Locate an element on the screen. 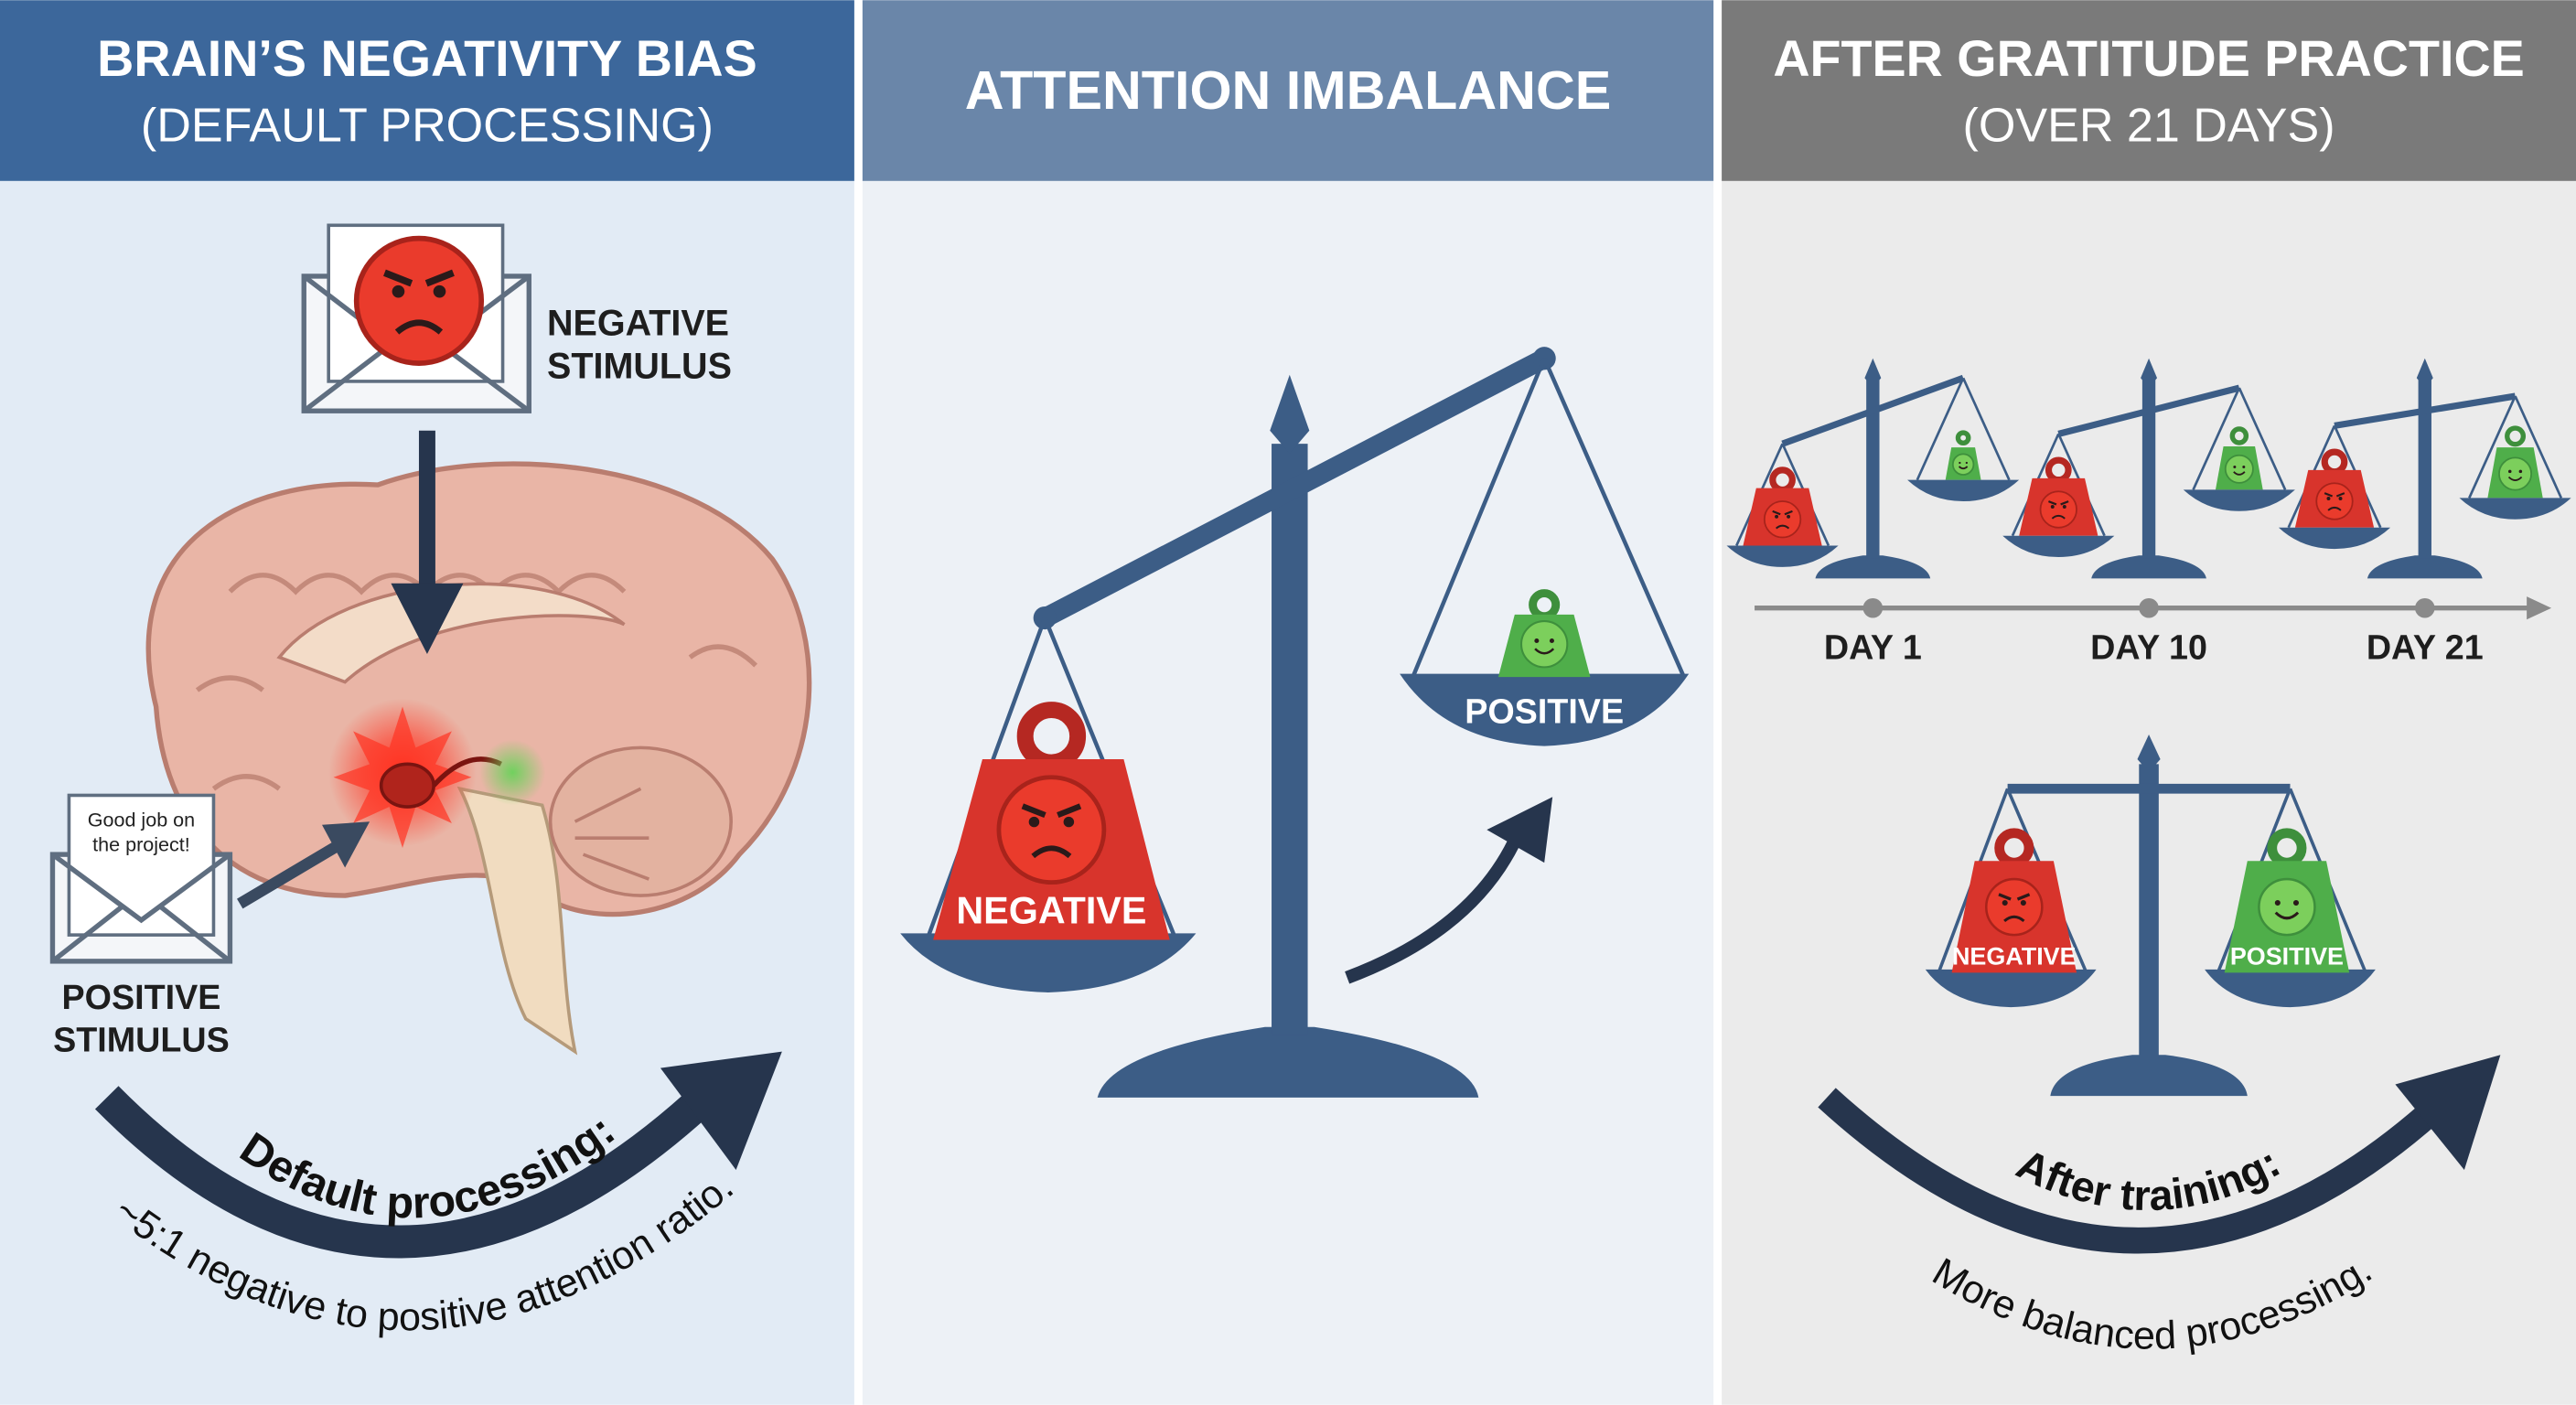  scale-pole is located at coordinates (1873, 468).